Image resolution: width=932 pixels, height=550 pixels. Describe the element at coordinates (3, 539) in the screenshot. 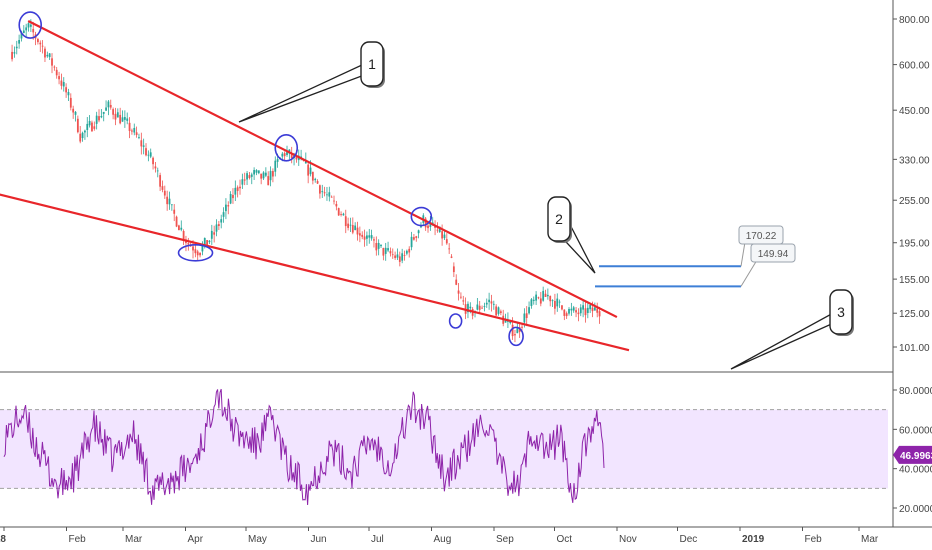

I see `time-tick-label: 2018` at that location.